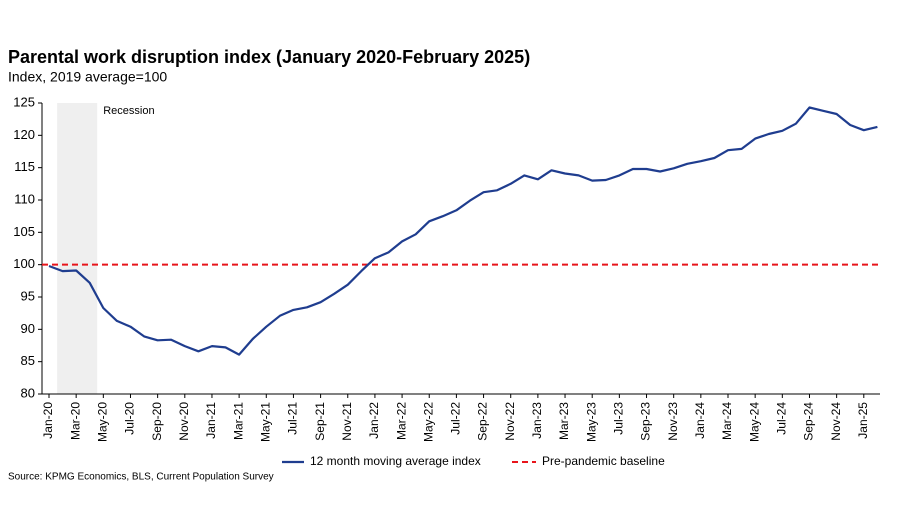 This screenshot has height=530, width=900. I want to click on x-tick-label: Jul-22, so click(456, 418).